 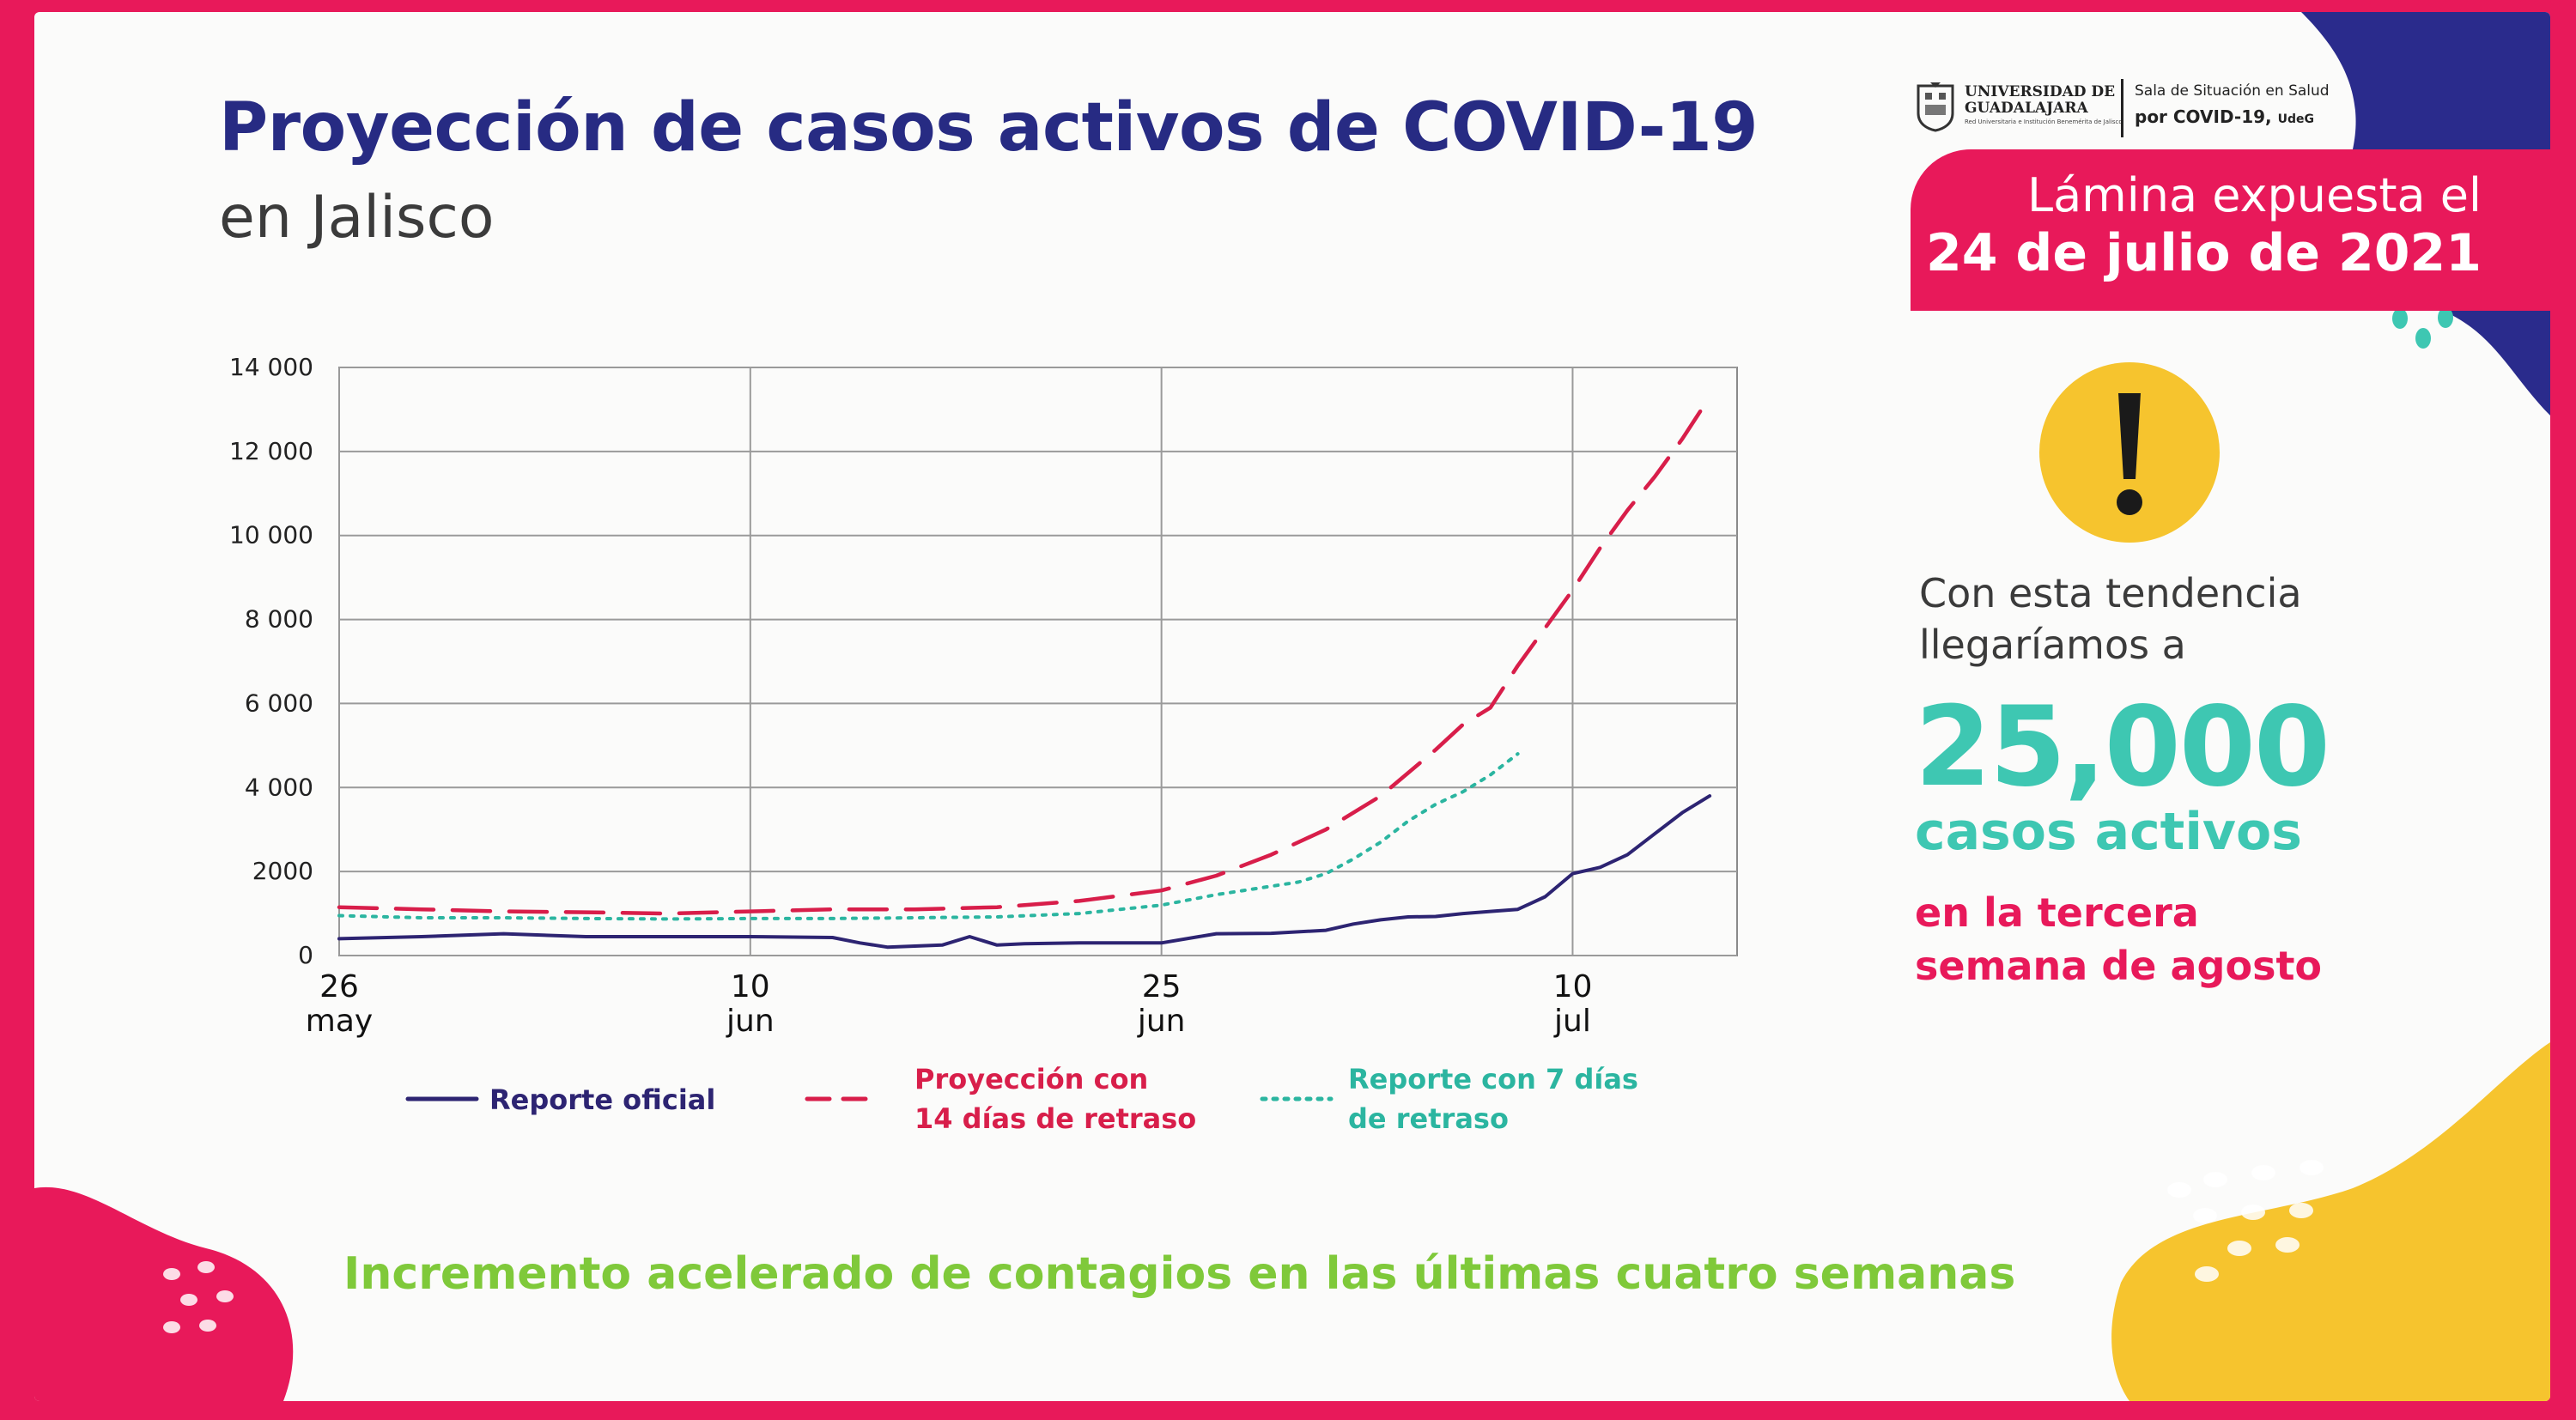 What do you see at coordinates (2119, 966) in the screenshot?
I see `side-red-line2: semana de agosto` at bounding box center [2119, 966].